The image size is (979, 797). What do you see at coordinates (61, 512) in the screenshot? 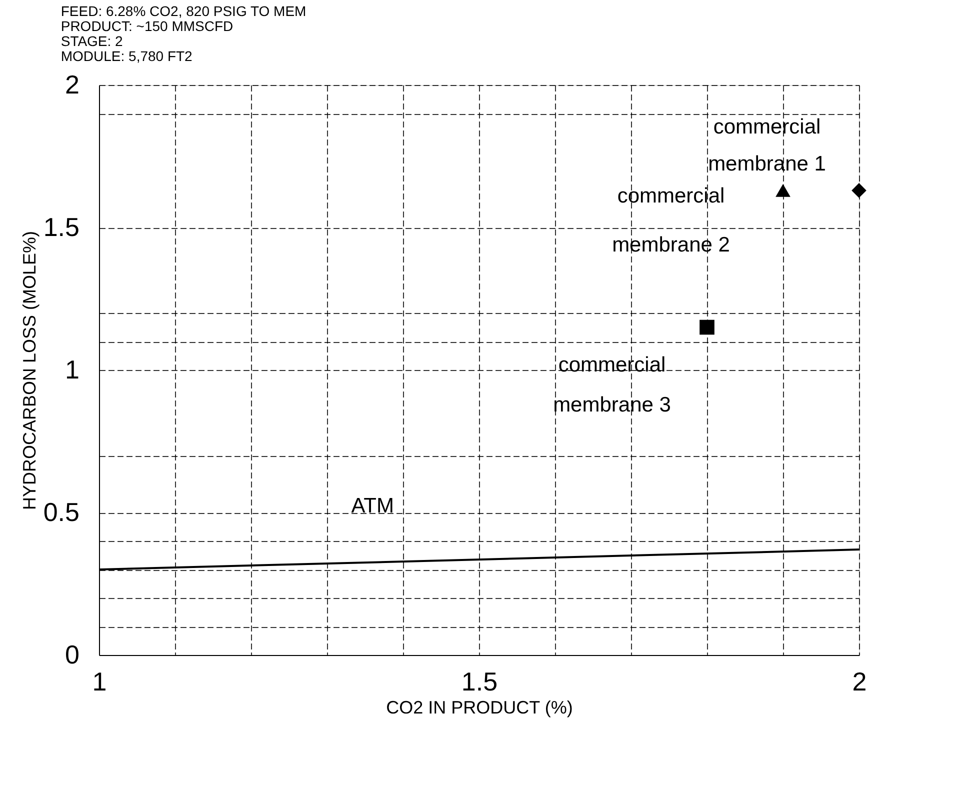
I see `y-tick-label: 0.5` at bounding box center [61, 512].